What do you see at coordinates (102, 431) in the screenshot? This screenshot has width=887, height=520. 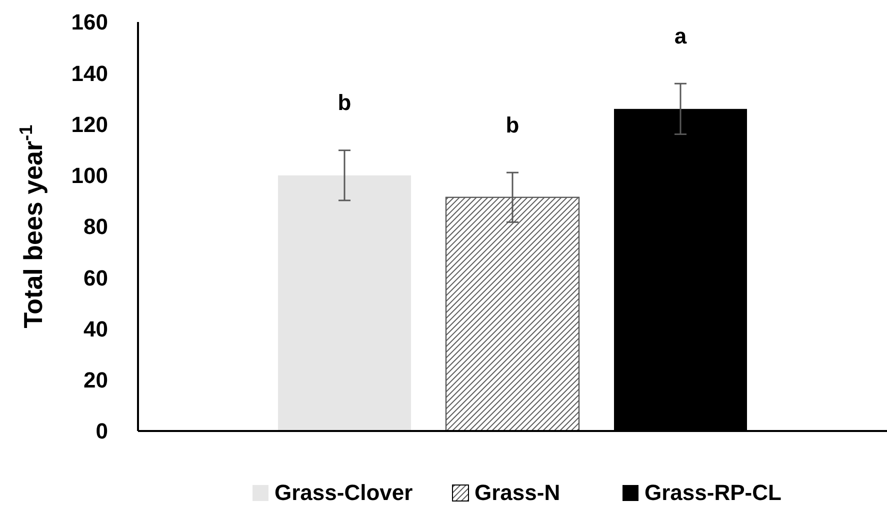 I see `y-tick-label: 0` at bounding box center [102, 431].